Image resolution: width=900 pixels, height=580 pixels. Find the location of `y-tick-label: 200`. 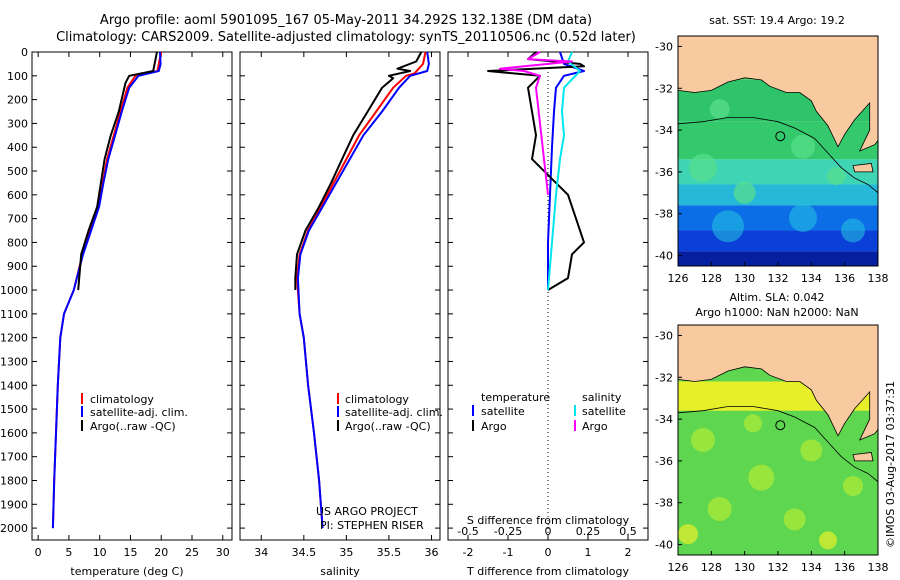

y-tick-label: 200 is located at coordinates (17, 100).